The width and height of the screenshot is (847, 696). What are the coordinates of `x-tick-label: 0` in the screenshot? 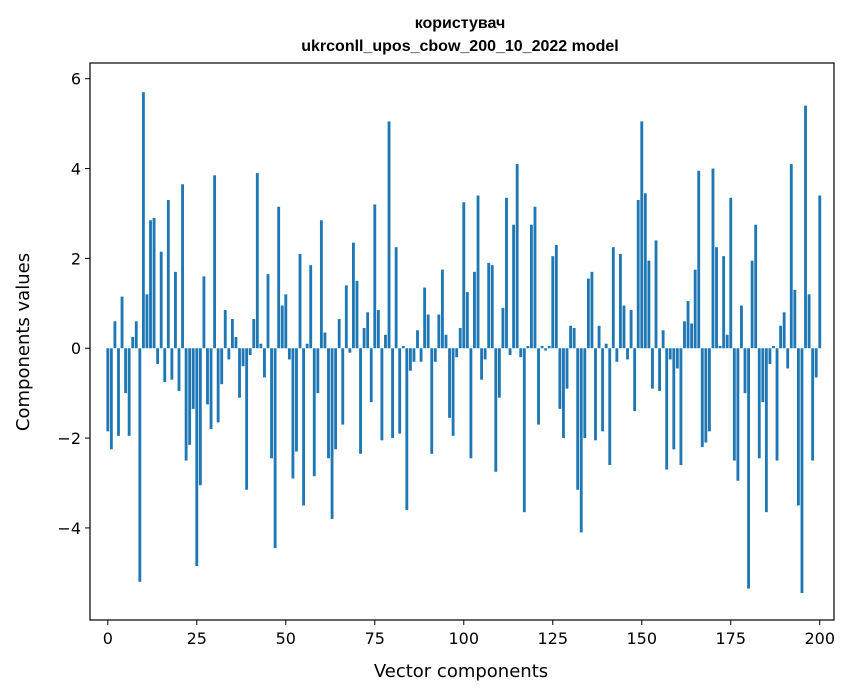 It's located at (108, 638).